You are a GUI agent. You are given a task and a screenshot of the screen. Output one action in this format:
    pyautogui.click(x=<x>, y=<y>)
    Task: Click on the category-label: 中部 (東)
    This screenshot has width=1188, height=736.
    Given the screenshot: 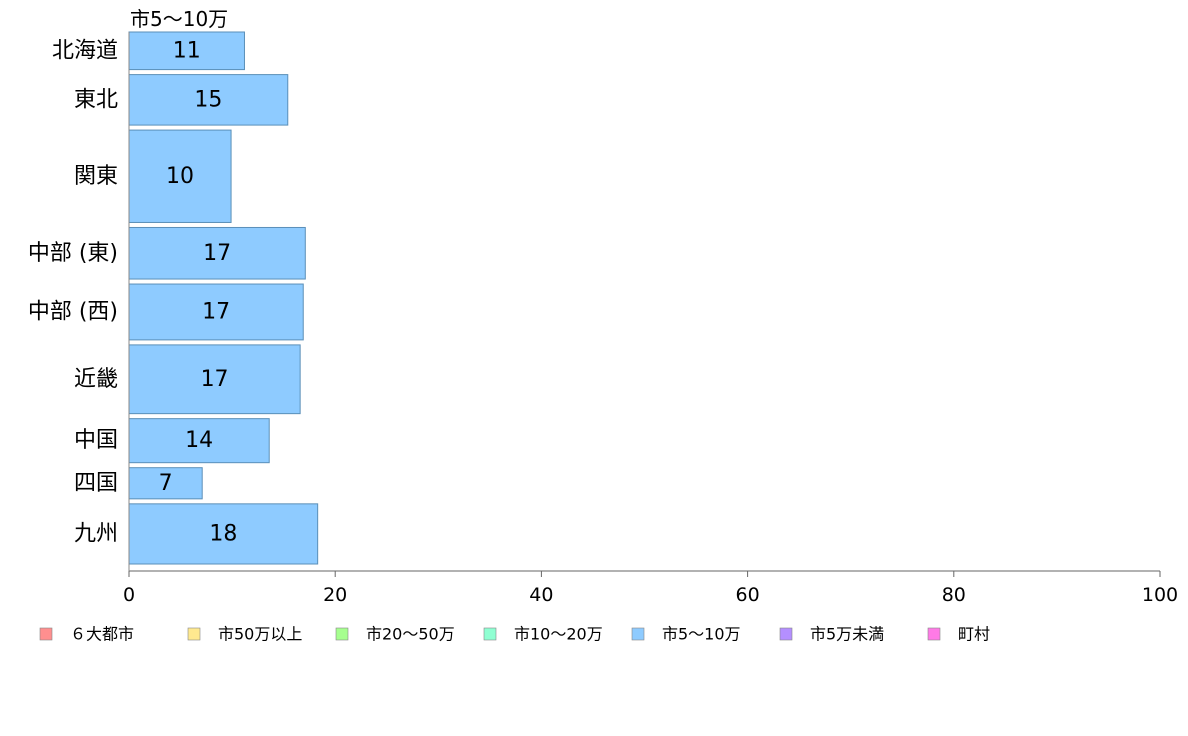 What is the action you would take?
    pyautogui.click(x=73, y=253)
    